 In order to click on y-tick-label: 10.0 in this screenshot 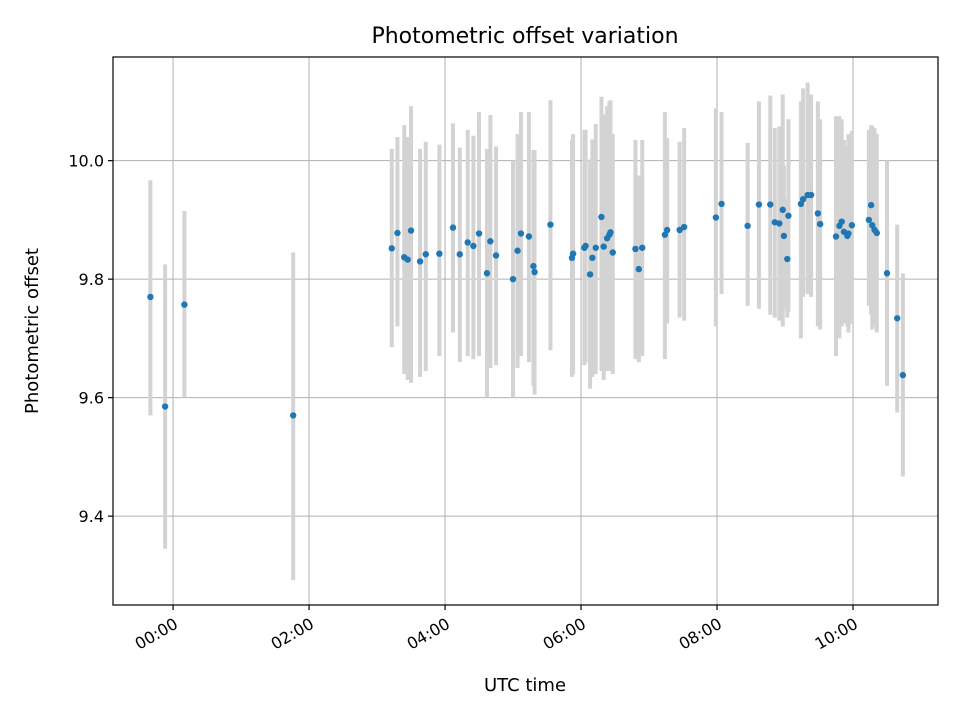, I will do `click(86, 161)`.